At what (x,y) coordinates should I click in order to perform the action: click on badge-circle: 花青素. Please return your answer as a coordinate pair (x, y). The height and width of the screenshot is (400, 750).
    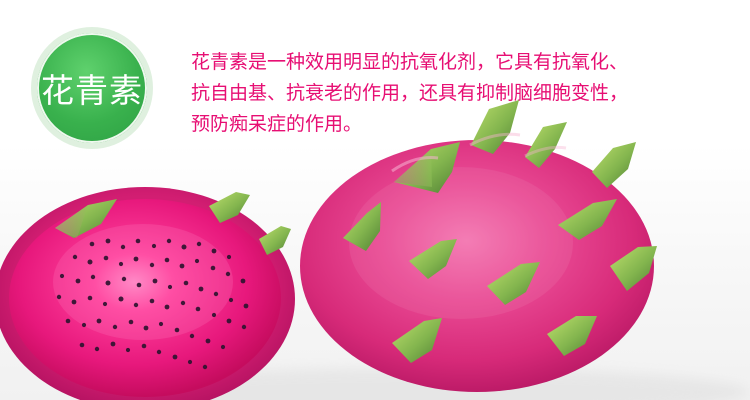
    Looking at the image, I should click on (92, 88).